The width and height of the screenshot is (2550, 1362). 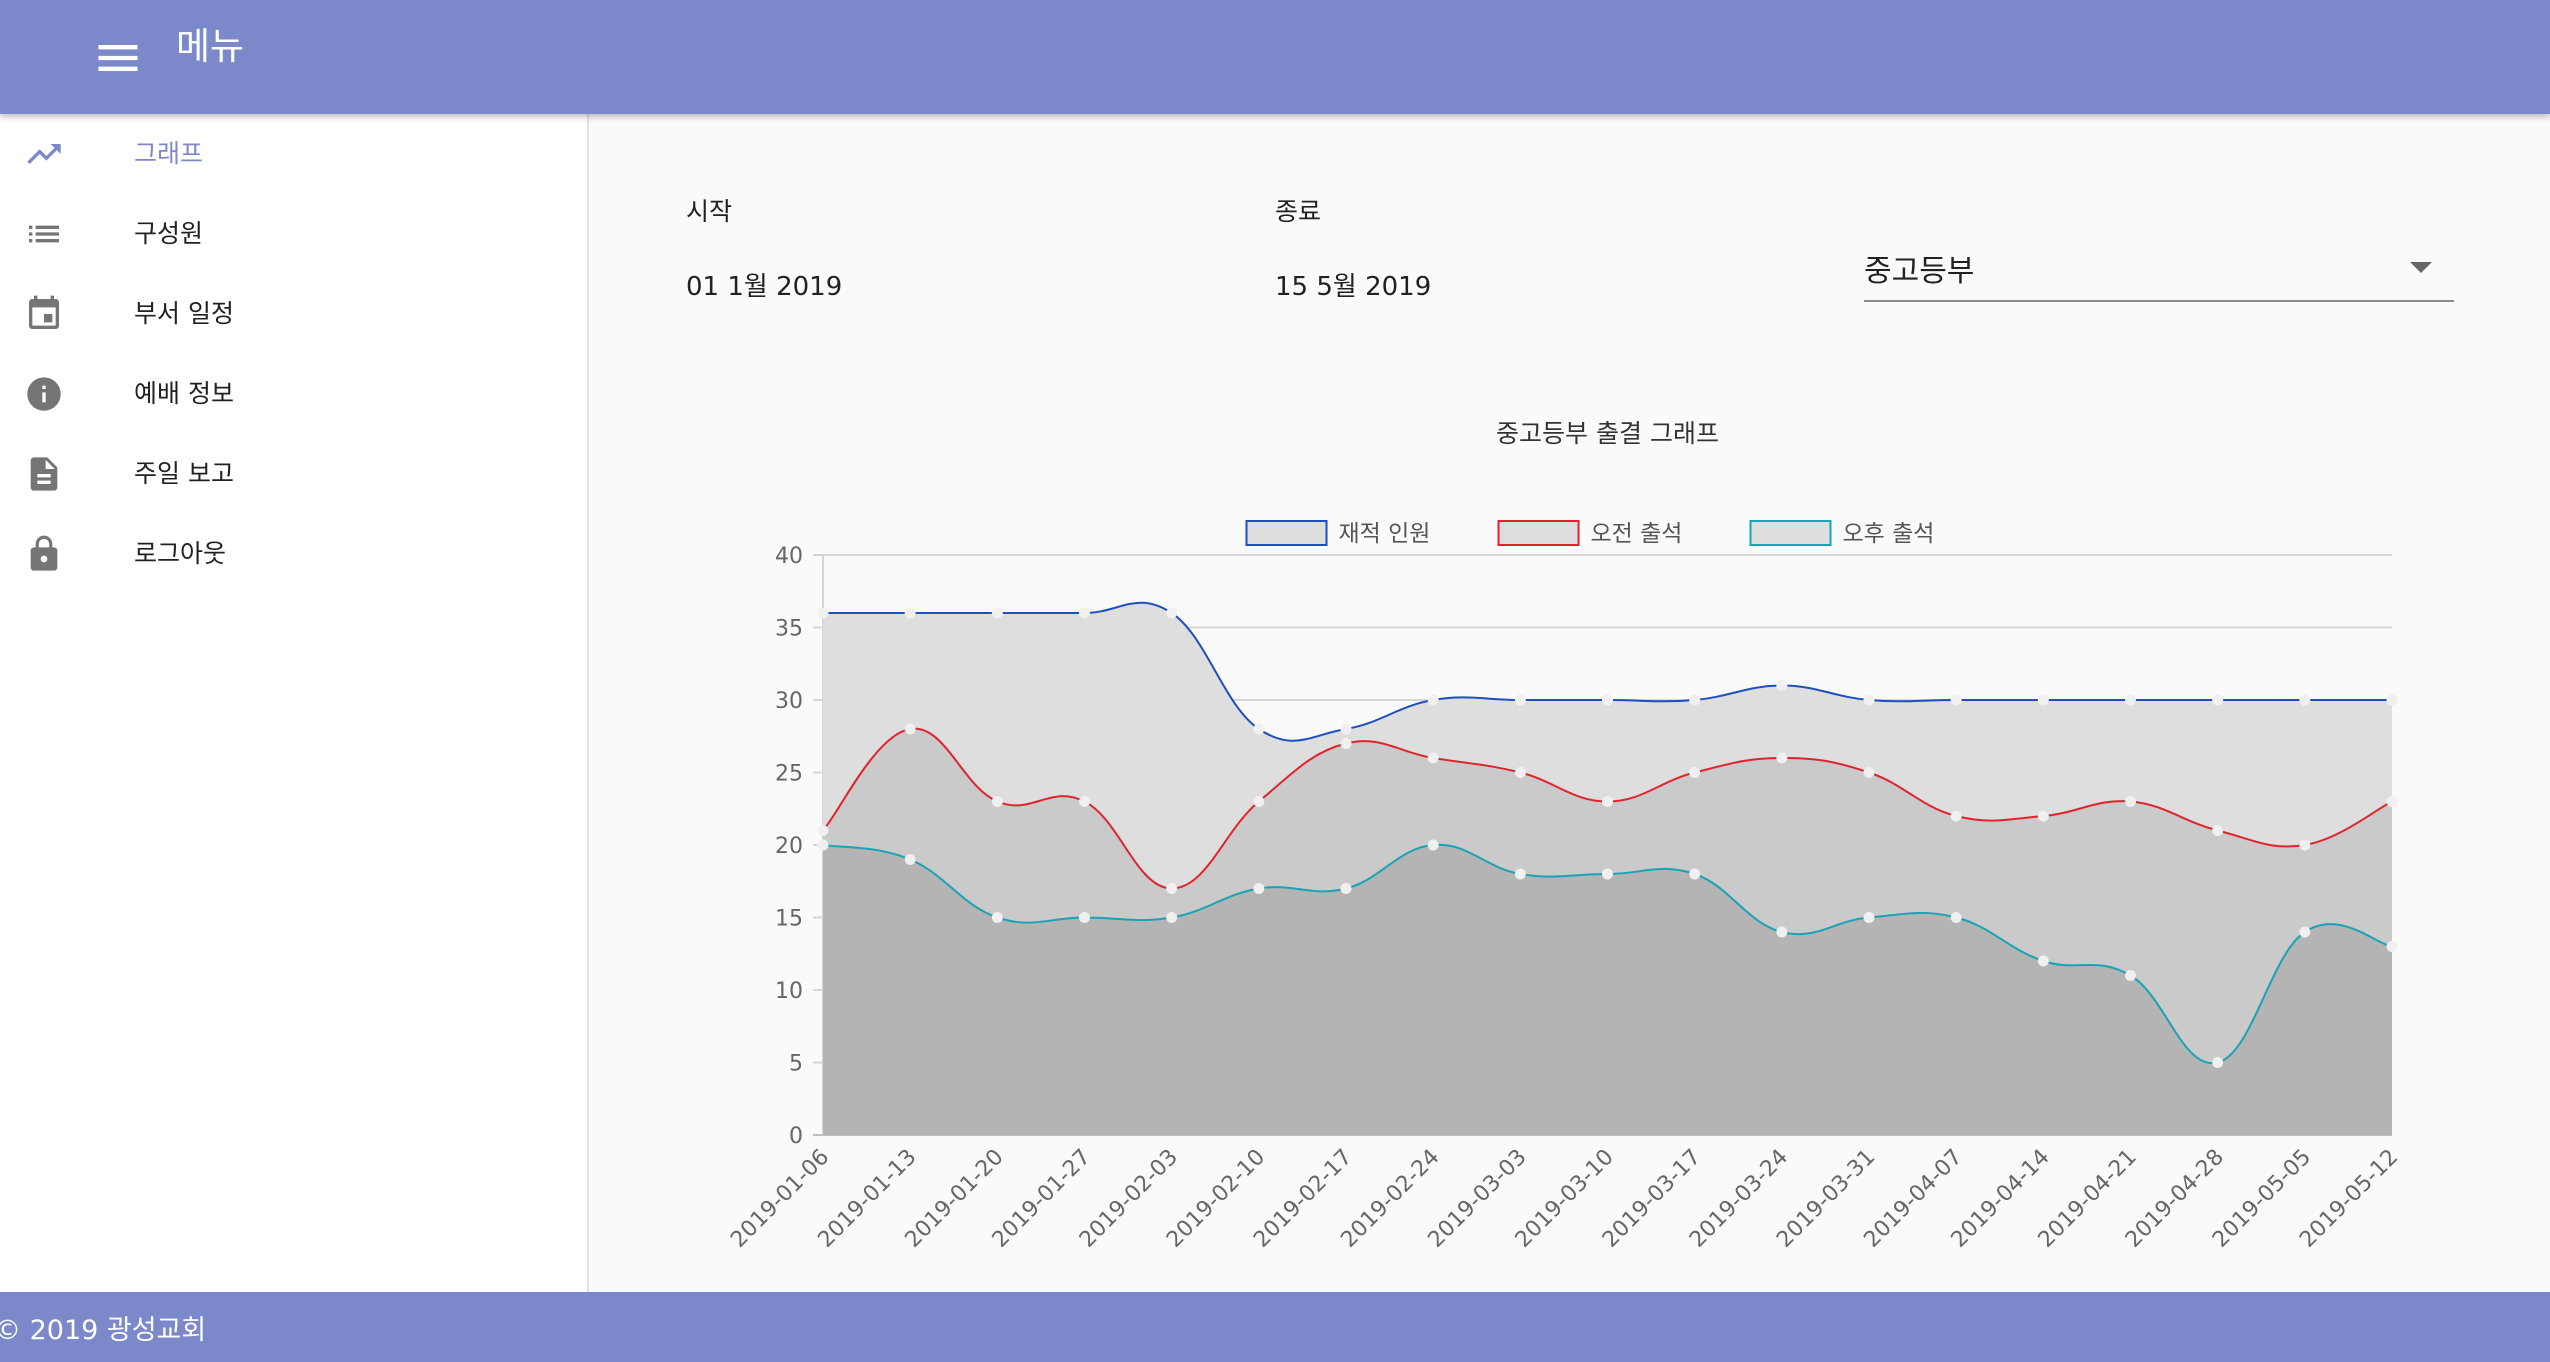 I want to click on y-tick-label: 35, so click(x=789, y=629).